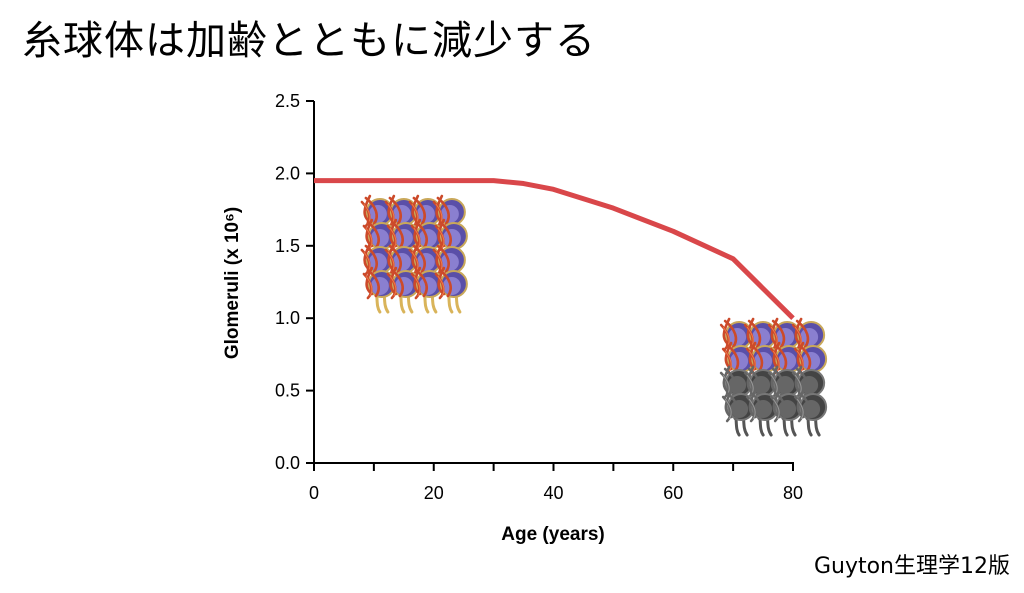 The image size is (1024, 593). I want to click on x-tick-label: 40, so click(553, 493).